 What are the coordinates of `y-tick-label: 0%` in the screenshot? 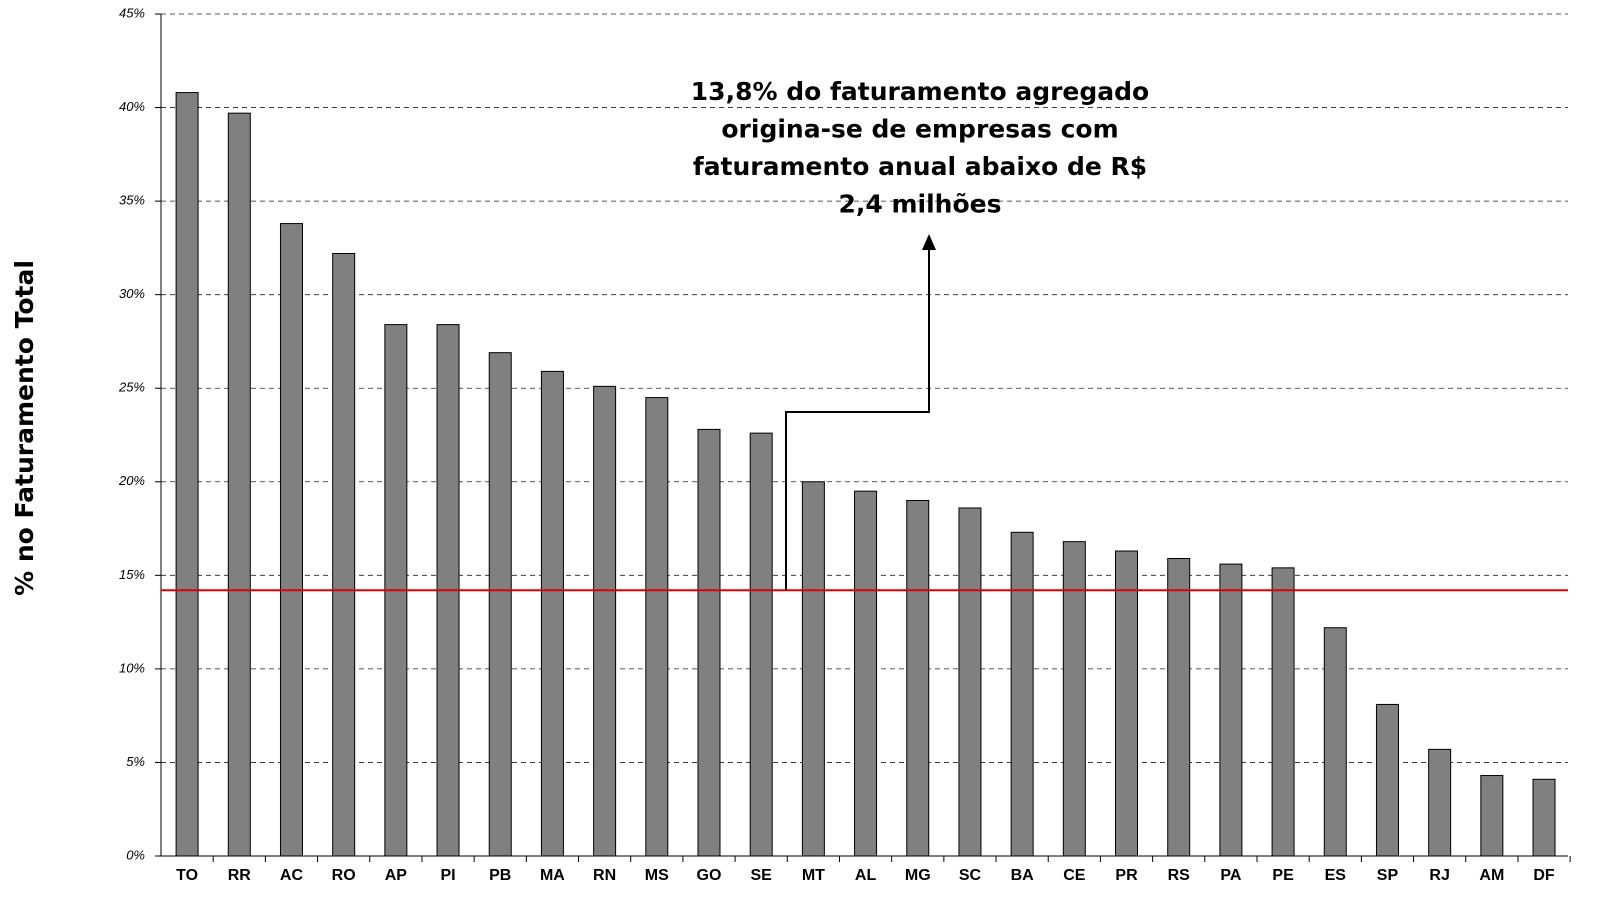 It's located at (135, 854).